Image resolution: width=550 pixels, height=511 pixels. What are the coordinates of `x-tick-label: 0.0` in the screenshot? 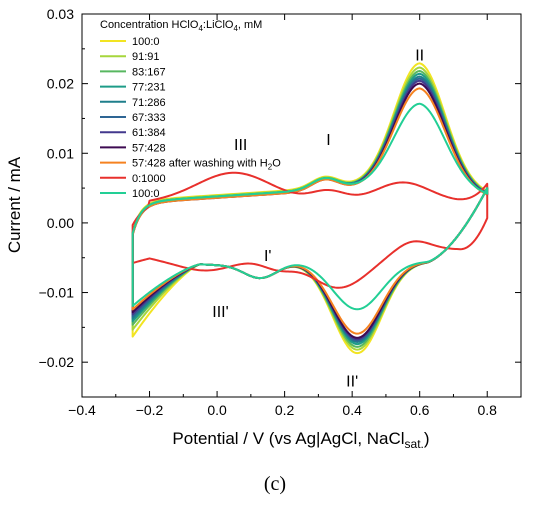 It's located at (217, 410).